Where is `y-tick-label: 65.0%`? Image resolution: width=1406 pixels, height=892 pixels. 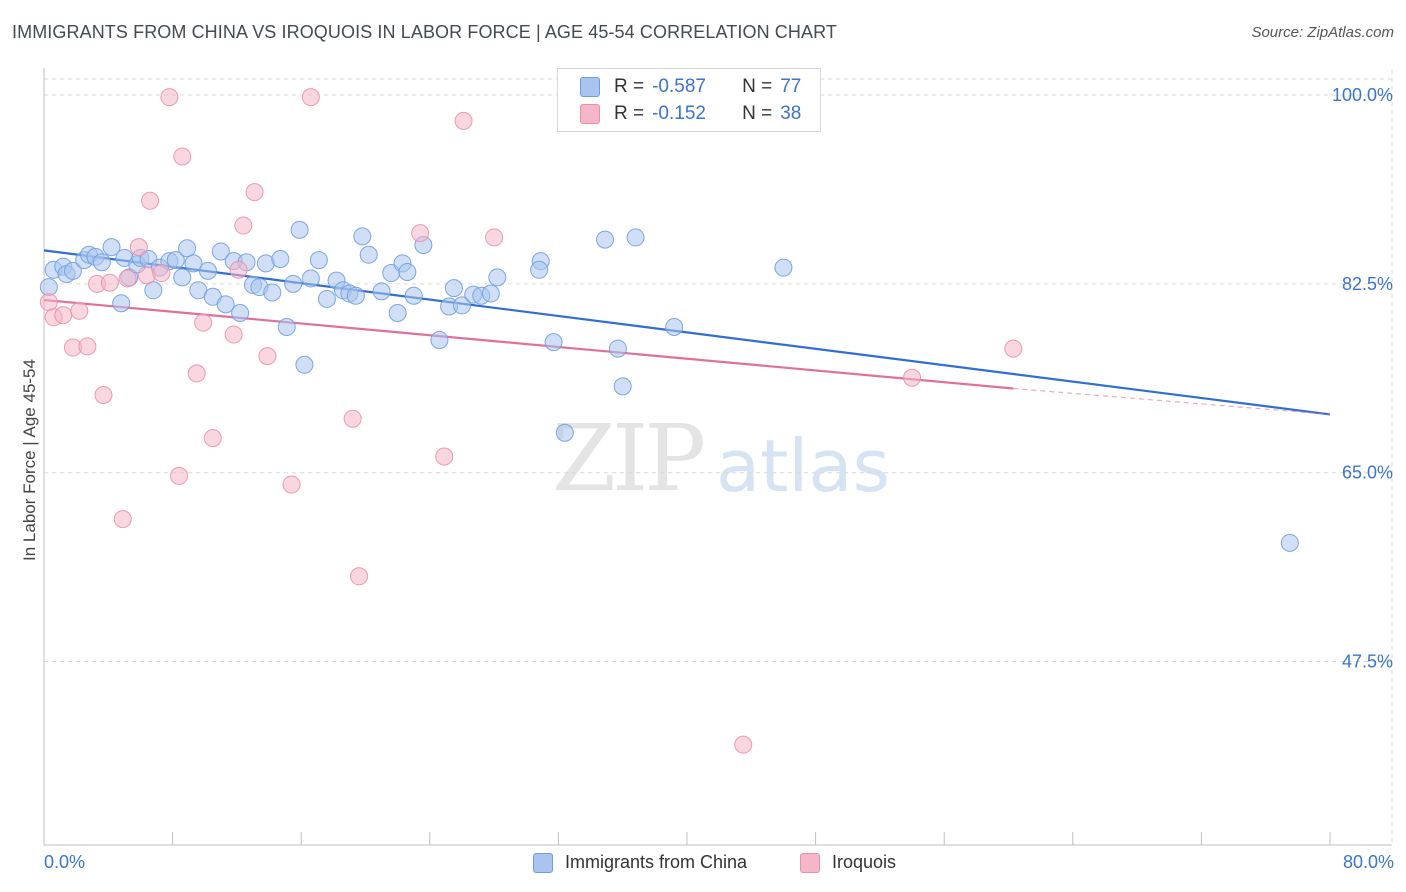 y-tick-label: 65.0% is located at coordinates (1367, 473).